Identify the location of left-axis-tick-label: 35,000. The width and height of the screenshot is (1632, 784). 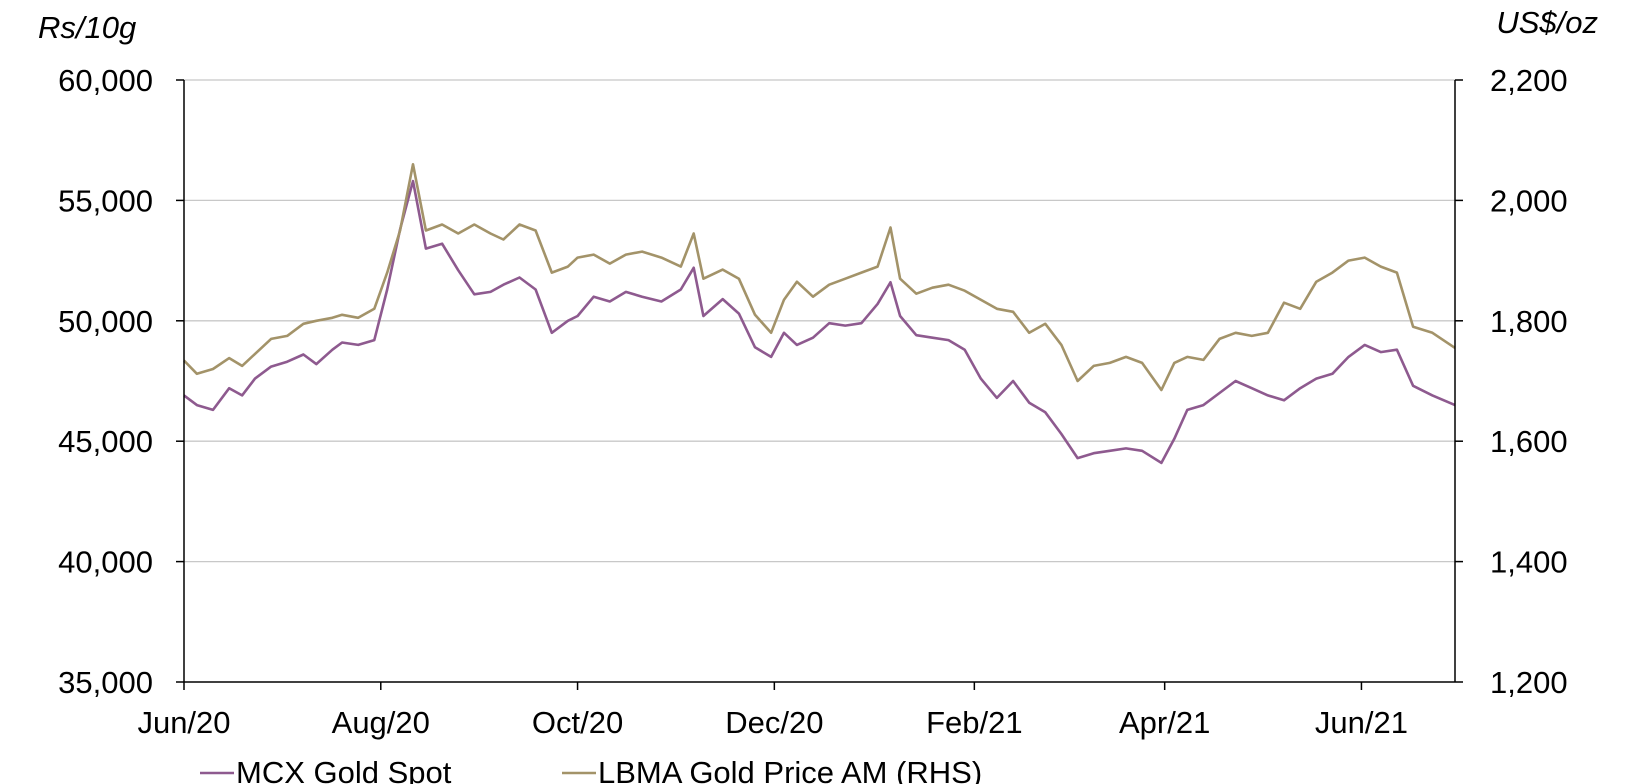
(105, 682).